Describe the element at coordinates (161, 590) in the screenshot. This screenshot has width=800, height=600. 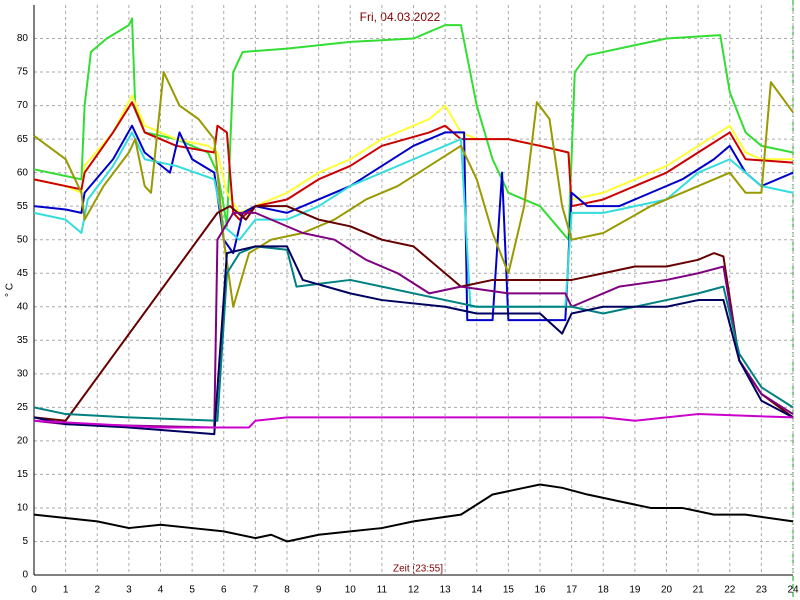
I see `x-tick-label: 4` at that location.